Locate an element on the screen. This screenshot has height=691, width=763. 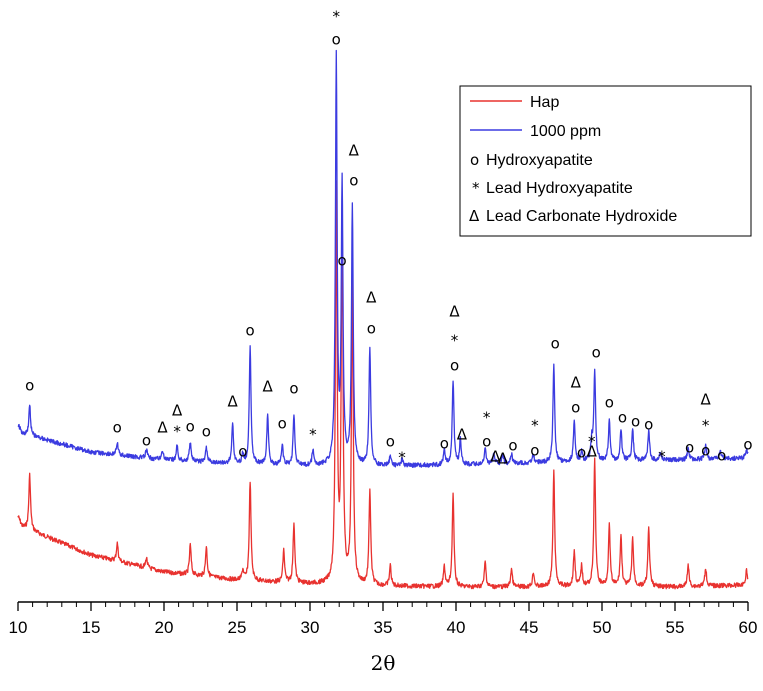
legend-symbol-lead-hydroxyapatite: * is located at coordinates (476, 188).